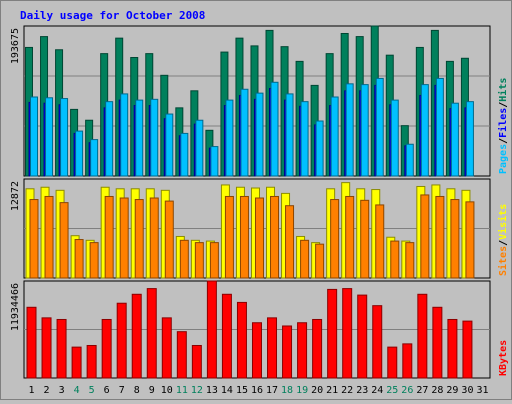 The height and width of the screenshot is (404, 512). Describe the element at coordinates (197, 390) in the screenshot. I see `x-tick-label: 12` at that location.